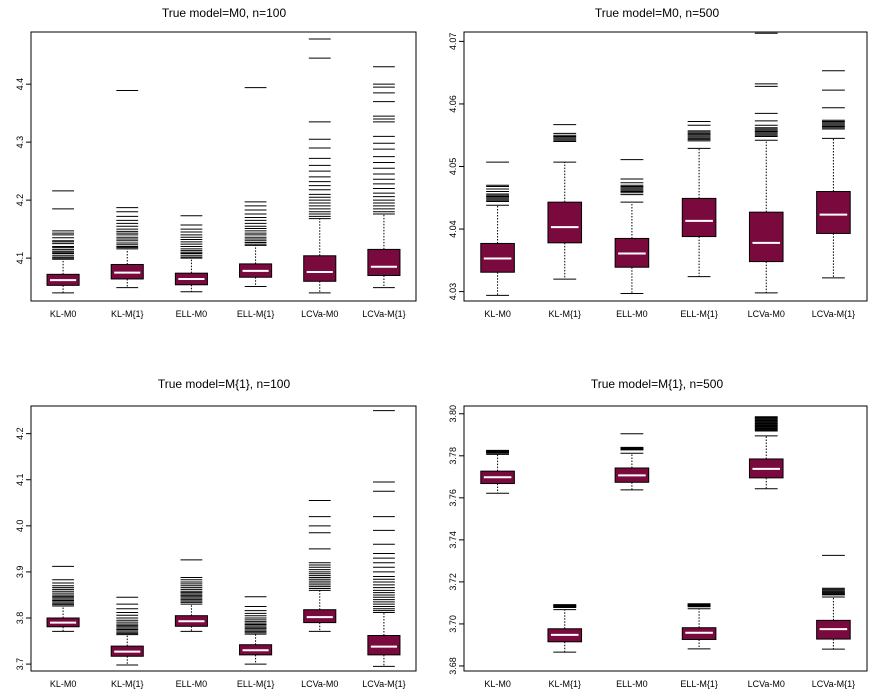  I want to click on y-tick-label: 3.78, so click(453, 456).